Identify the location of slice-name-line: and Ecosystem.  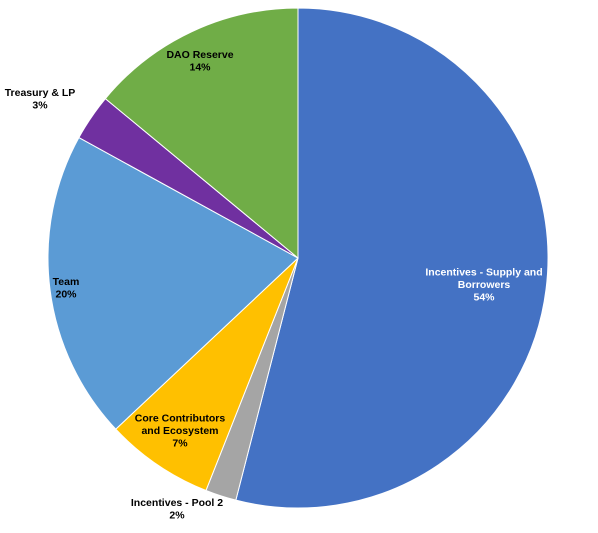
(179, 431).